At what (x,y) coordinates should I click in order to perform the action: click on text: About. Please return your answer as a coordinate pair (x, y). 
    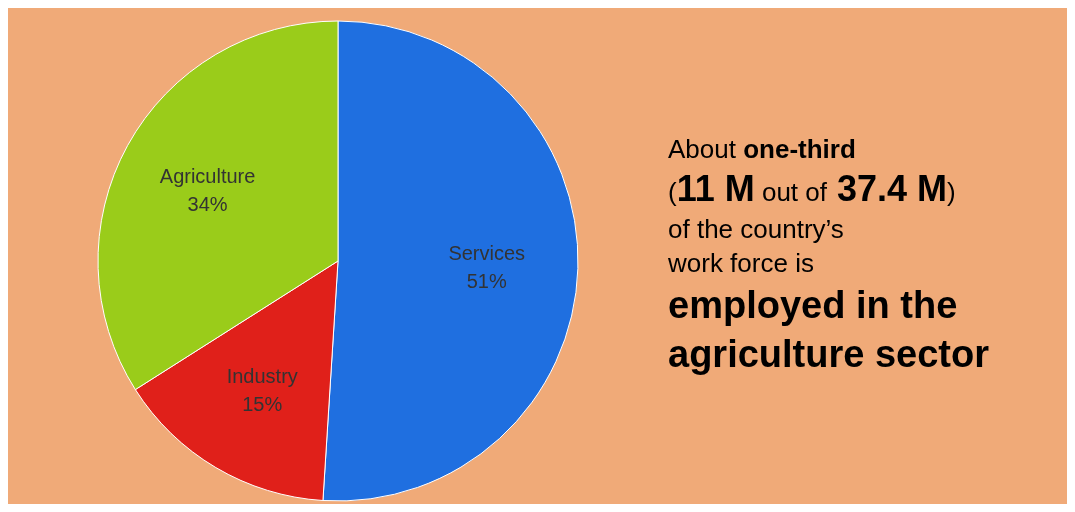
    Looking at the image, I should click on (702, 148).